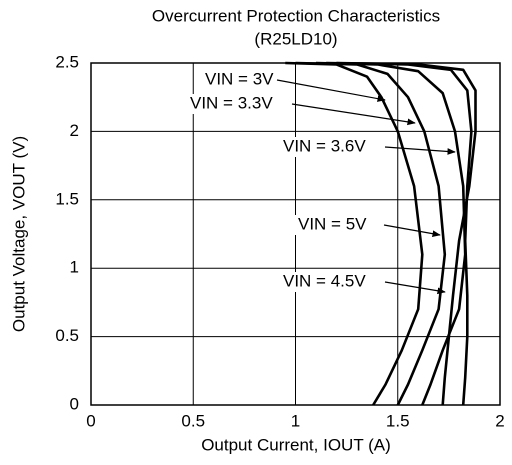  Describe the element at coordinates (67, 335) in the screenshot. I see `y-tick-label: 0.5` at that location.